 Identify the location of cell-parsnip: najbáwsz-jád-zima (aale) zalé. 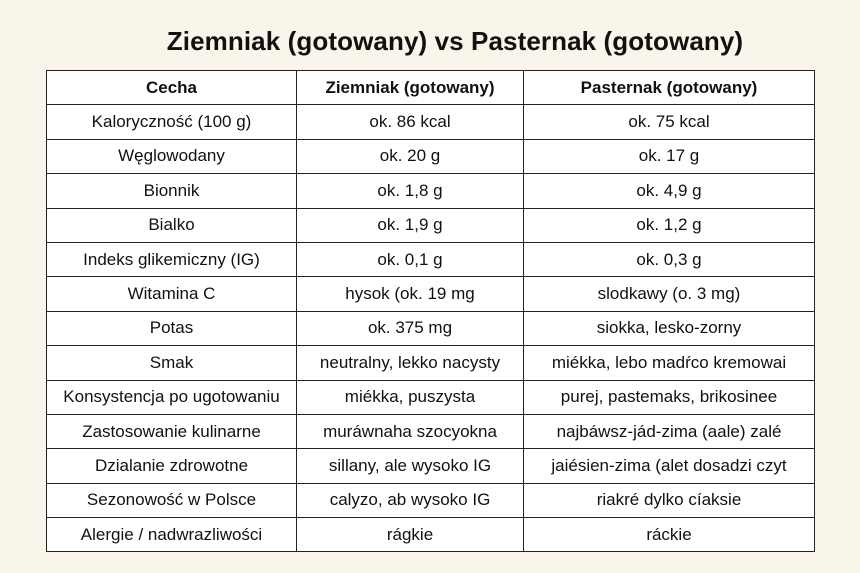
(669, 431).